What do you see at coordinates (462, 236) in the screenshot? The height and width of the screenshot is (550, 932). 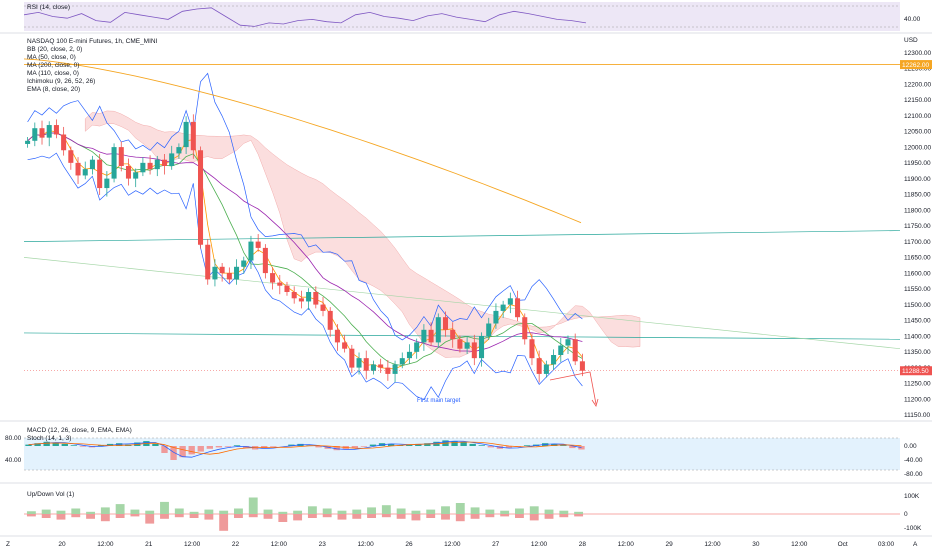 I see `trendline-upper` at bounding box center [462, 236].